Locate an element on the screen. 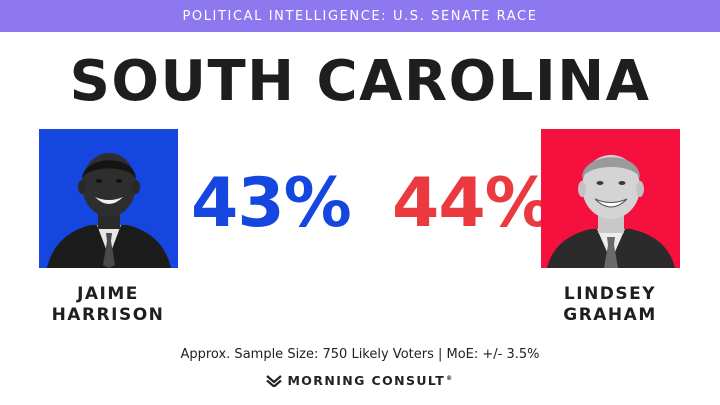  candidate-photo-right is located at coordinates (610, 198).